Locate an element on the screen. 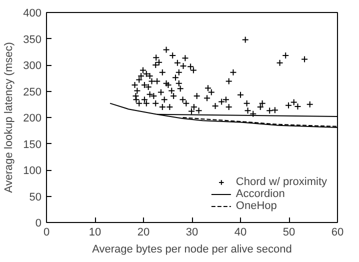 The width and height of the screenshot is (359, 262). x-tick-label: 50 is located at coordinates (289, 232).